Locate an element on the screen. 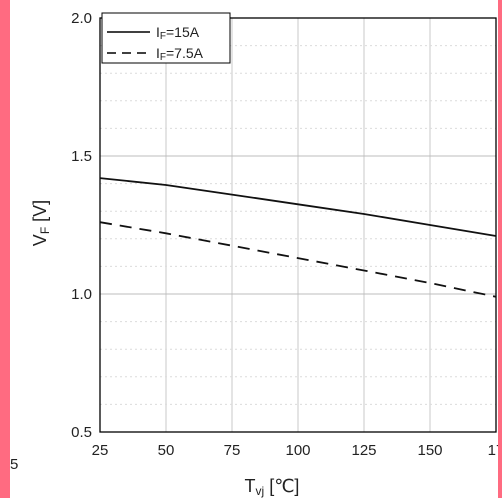 This screenshot has height=498, width=502. legend: IF=15A IF=7.5A is located at coordinates (166, 38).